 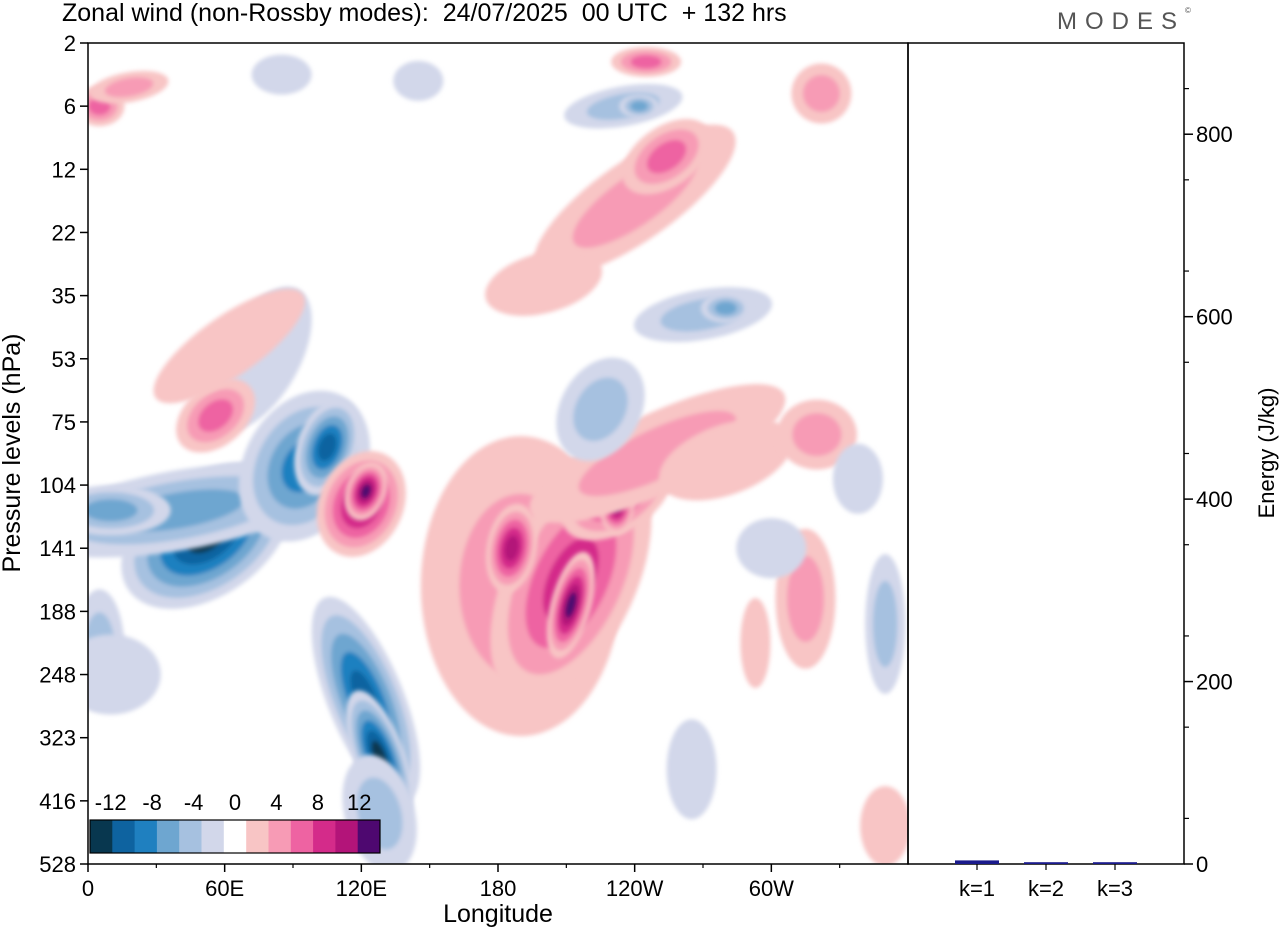 What do you see at coordinates (57, 675) in the screenshot?
I see `y-tick-label: 248` at bounding box center [57, 675].